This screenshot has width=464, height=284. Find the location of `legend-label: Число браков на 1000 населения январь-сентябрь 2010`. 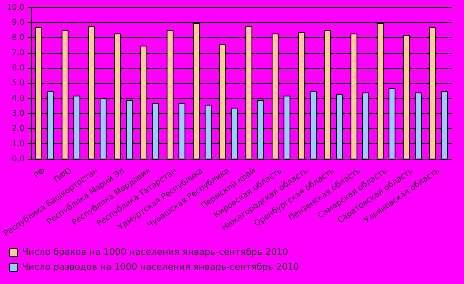

legend-label: Число браков на 1000 населения январь-сентябрь 2010 is located at coordinates (155, 253).